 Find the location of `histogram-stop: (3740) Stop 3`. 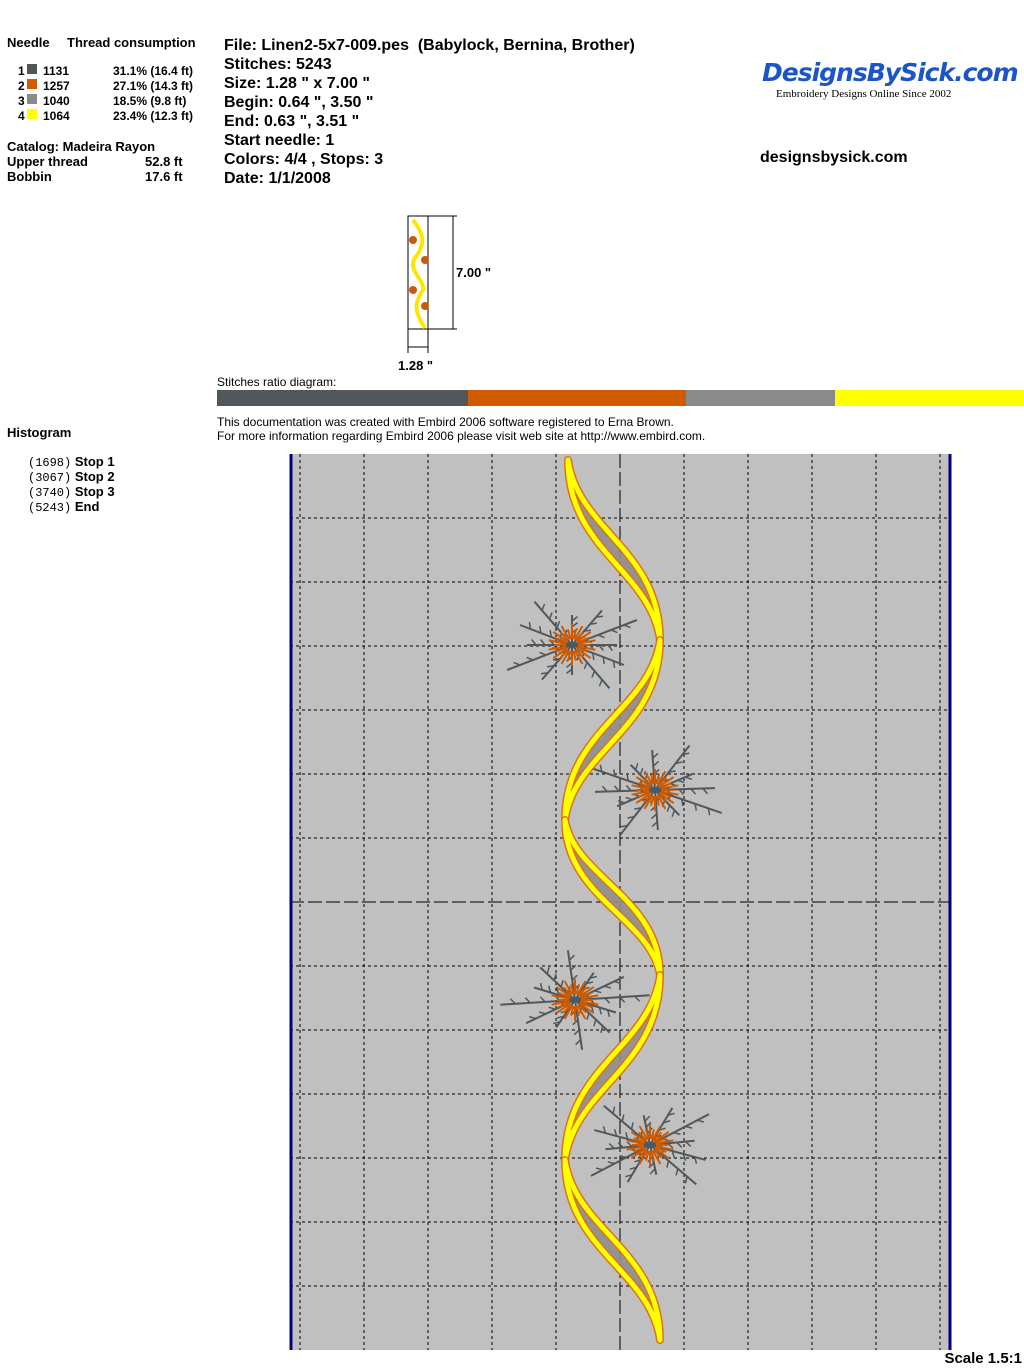

histogram-stop: (3740) Stop 3 is located at coordinates (71, 492).